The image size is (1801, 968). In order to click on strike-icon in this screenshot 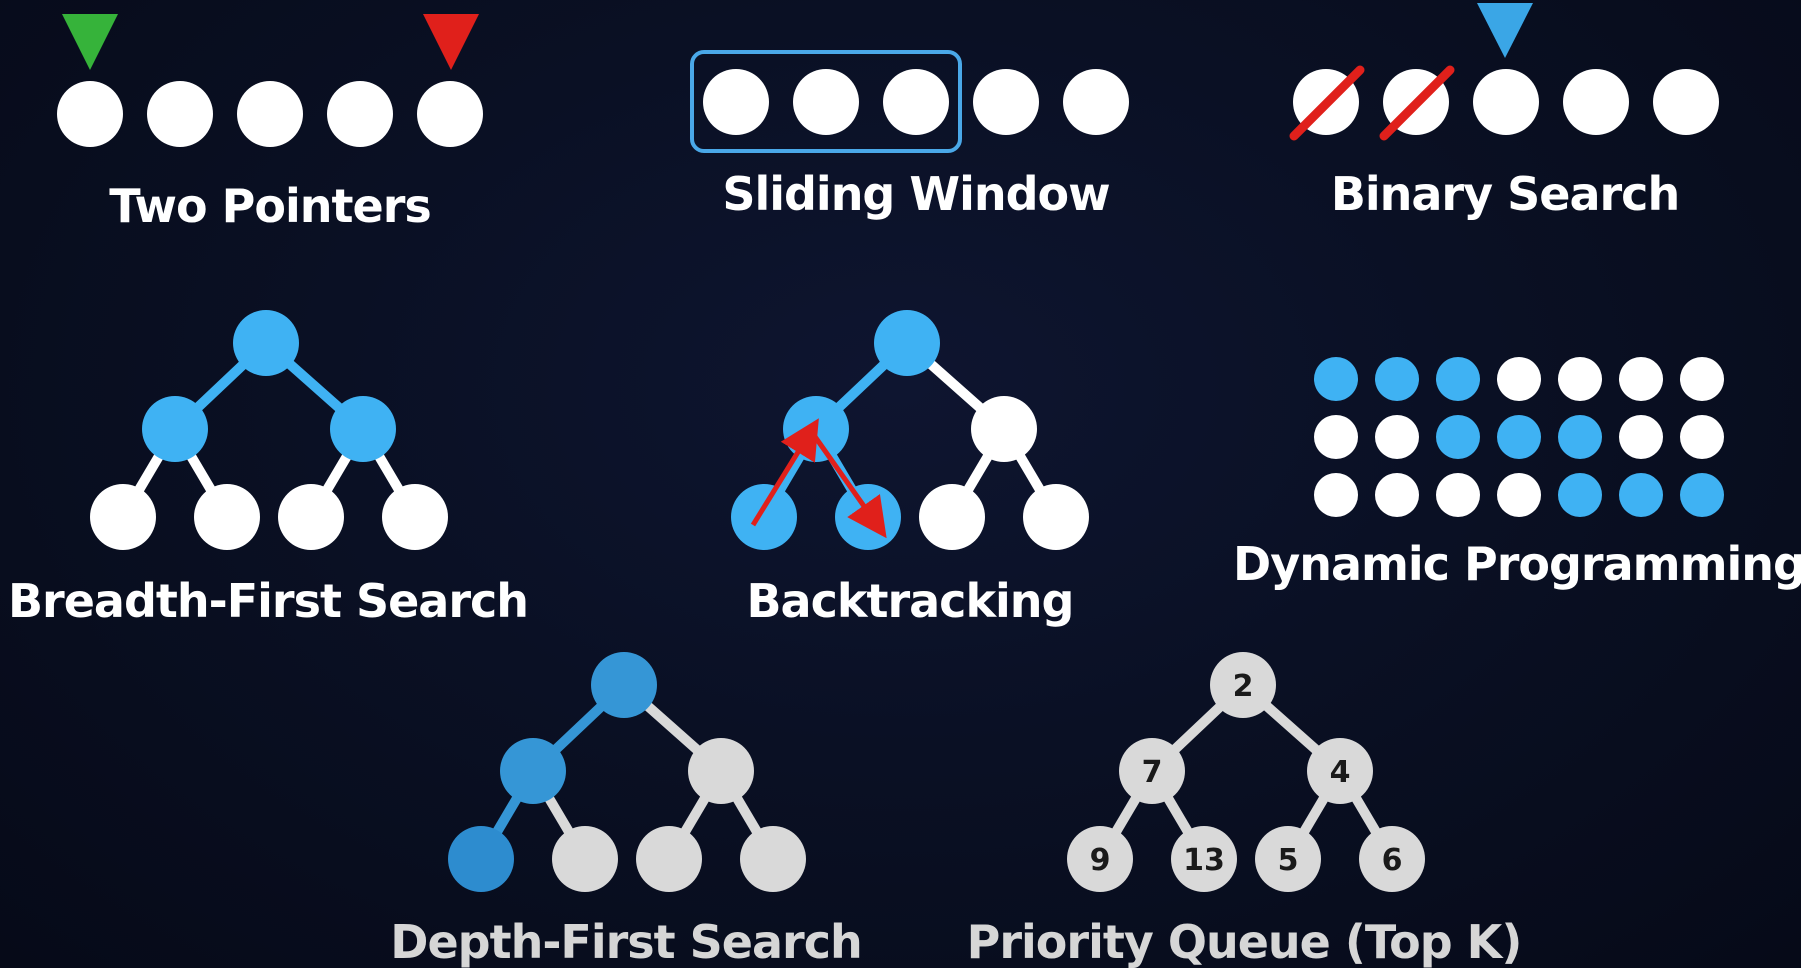, I will do `click(1372, 103)`.